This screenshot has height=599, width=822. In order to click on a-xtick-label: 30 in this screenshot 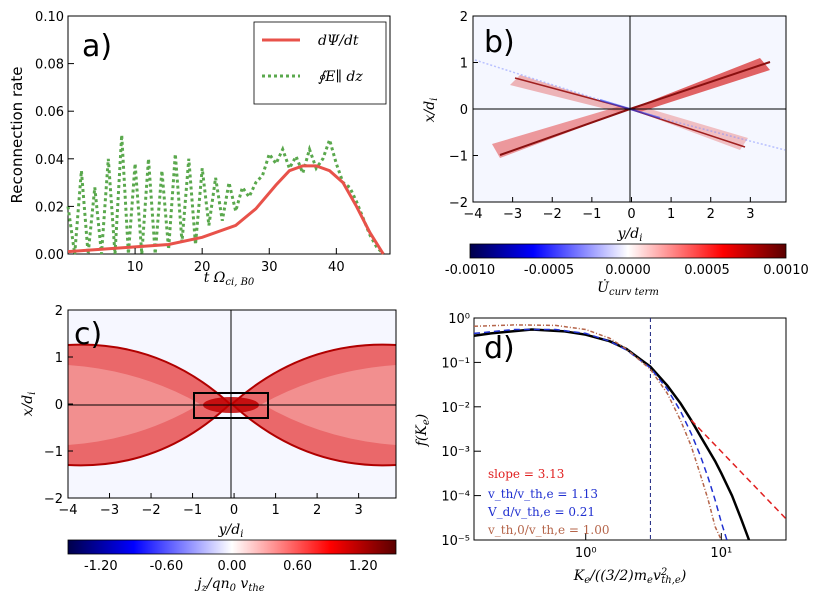, I will do `click(269, 267)`.